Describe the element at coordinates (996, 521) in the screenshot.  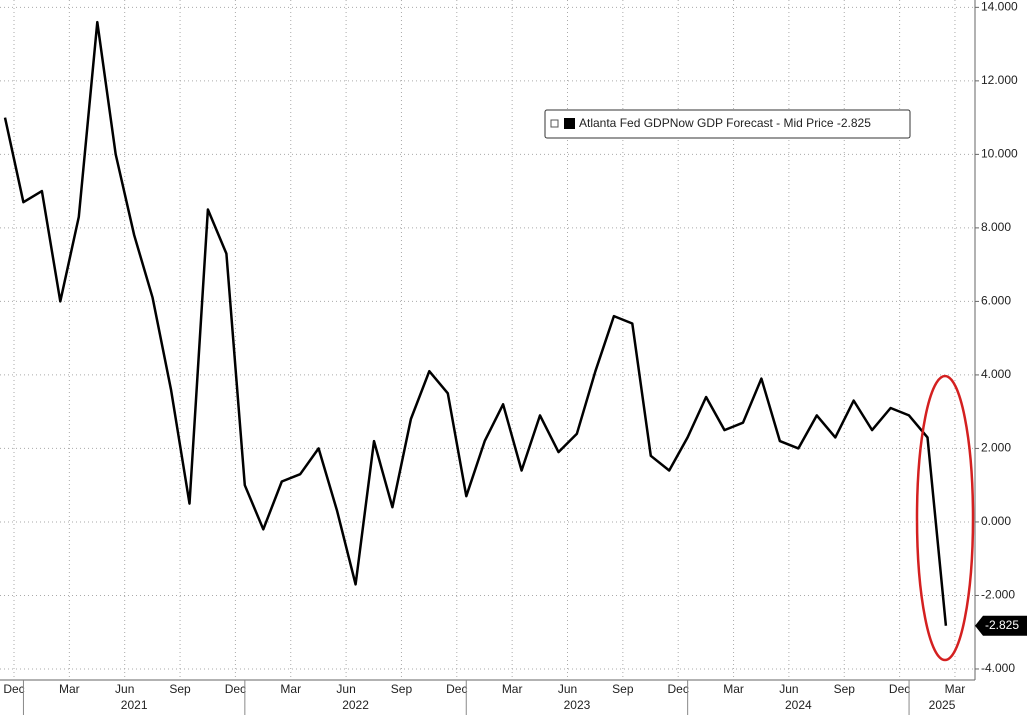
I see `y-tick-label: 0.000` at that location.